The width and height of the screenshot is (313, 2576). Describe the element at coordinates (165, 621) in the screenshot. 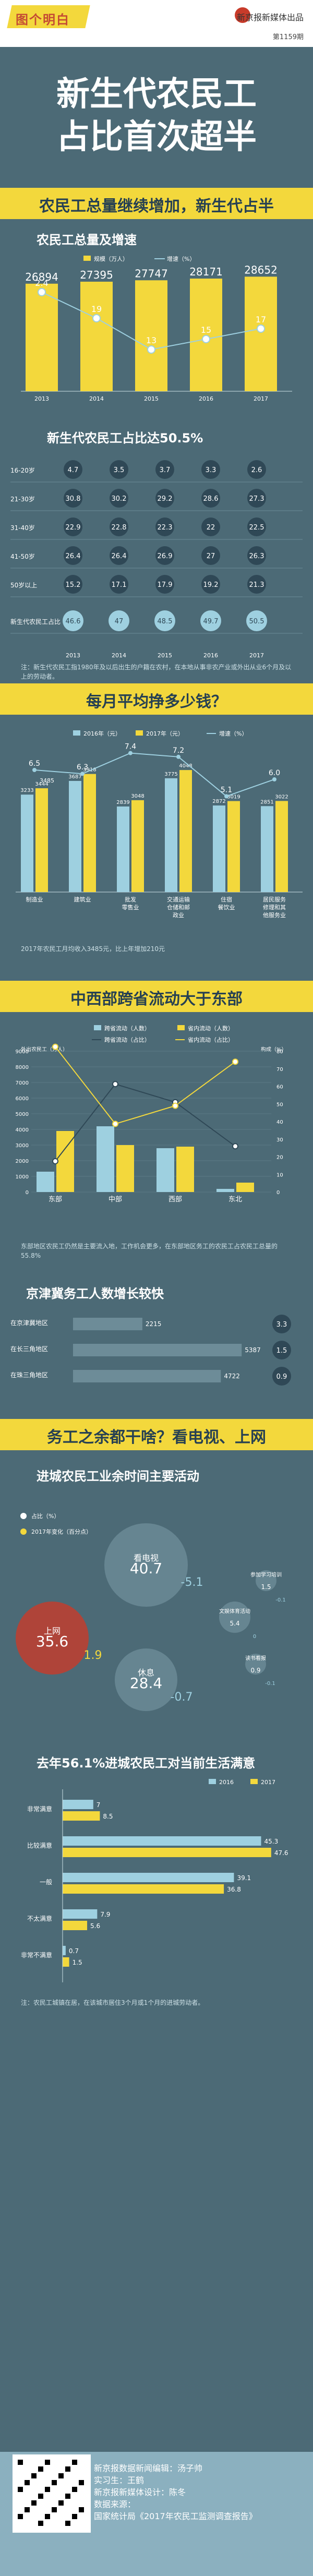

I see `value-label: 48.5` at that location.